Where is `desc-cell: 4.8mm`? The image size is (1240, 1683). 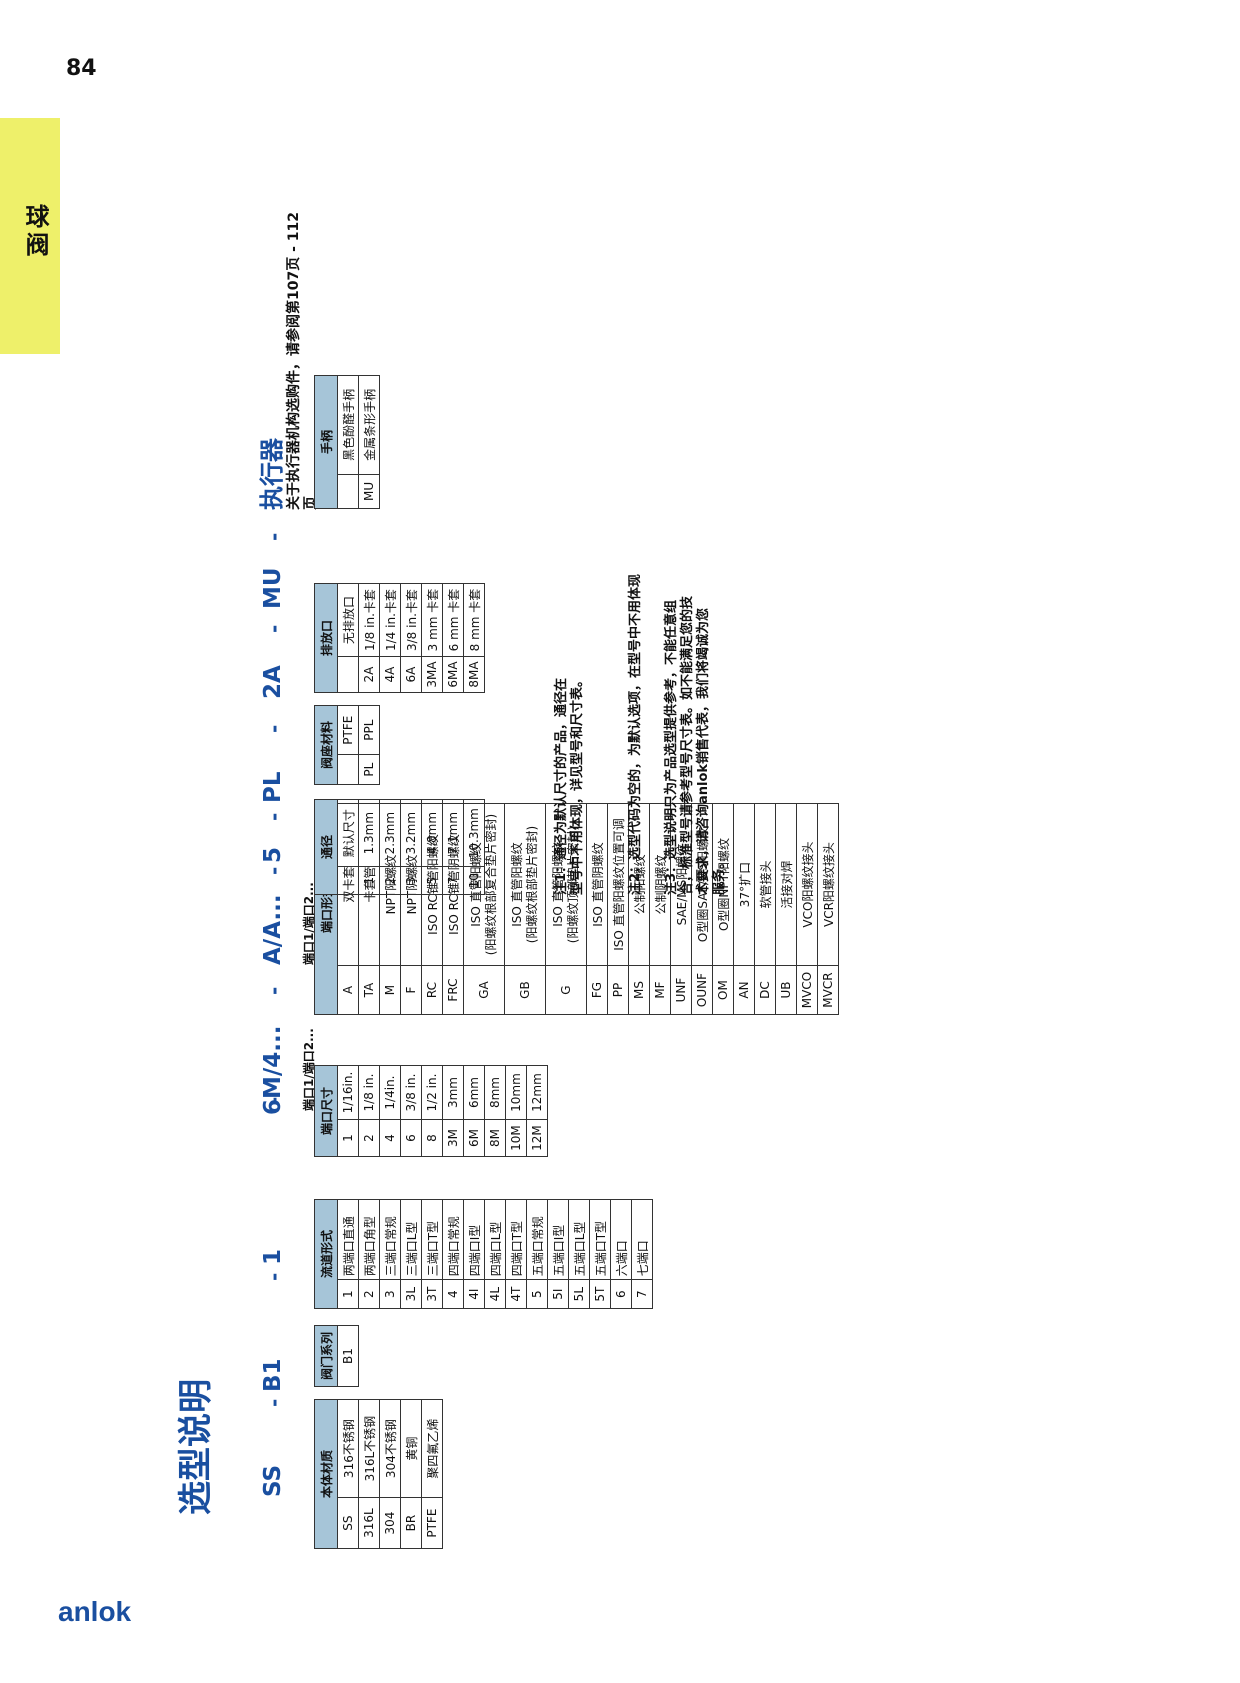 desc-cell: 4.8mm is located at coordinates (432, 833).